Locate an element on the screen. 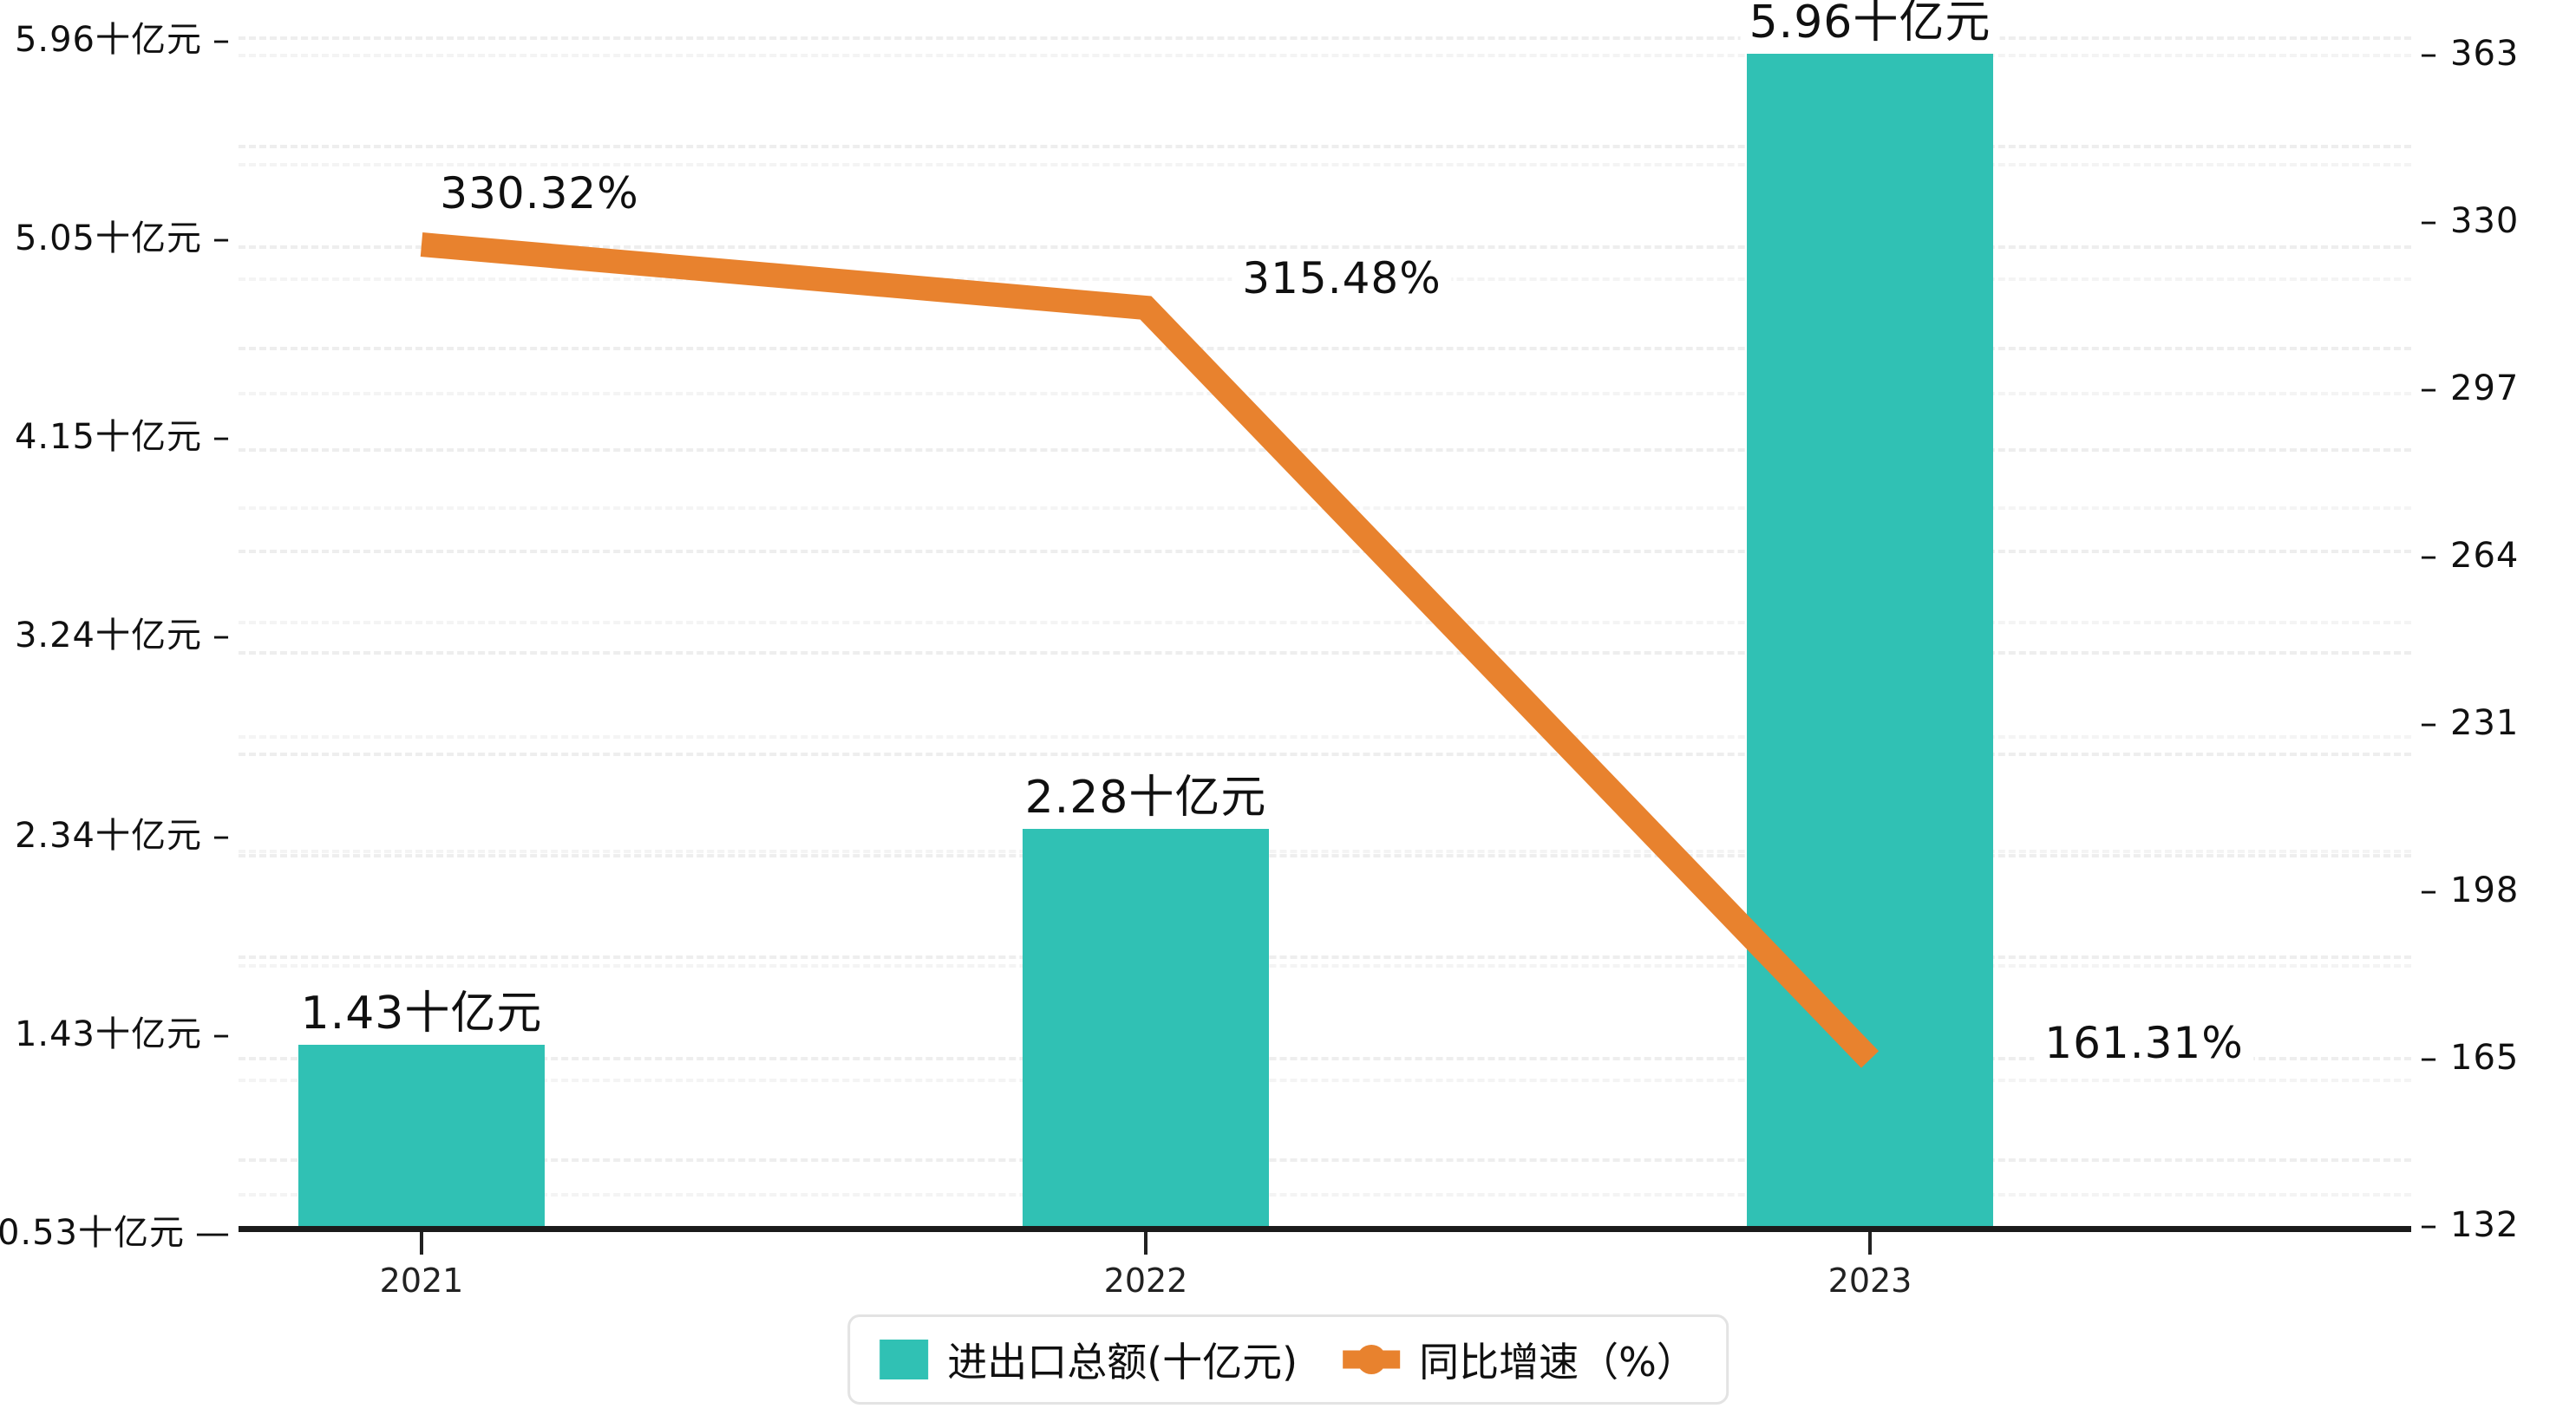  legend-item-growth-rate: 同比增速（%） is located at coordinates (1520, 1359).